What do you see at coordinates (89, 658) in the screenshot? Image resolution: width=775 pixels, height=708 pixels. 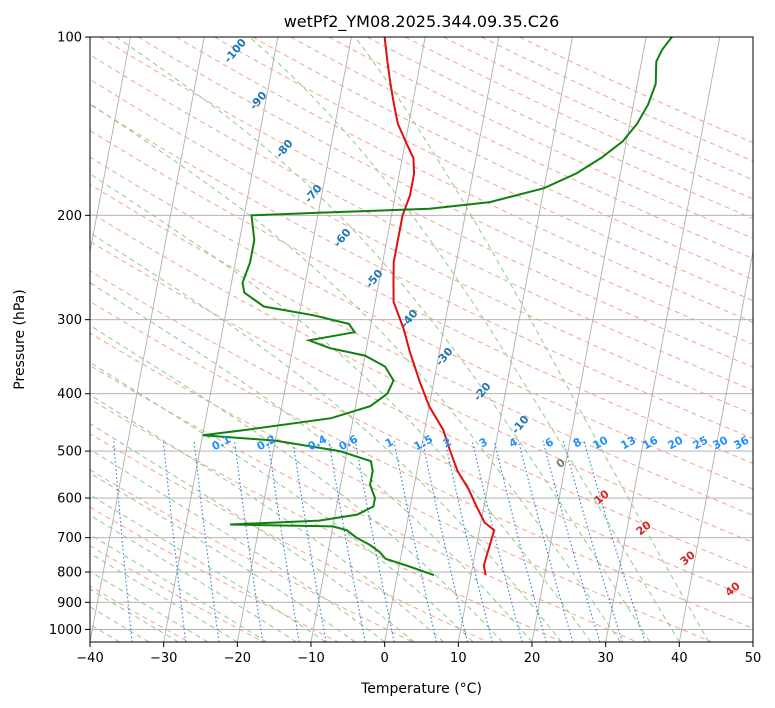 I see `x-tick-label: −40` at bounding box center [89, 658].